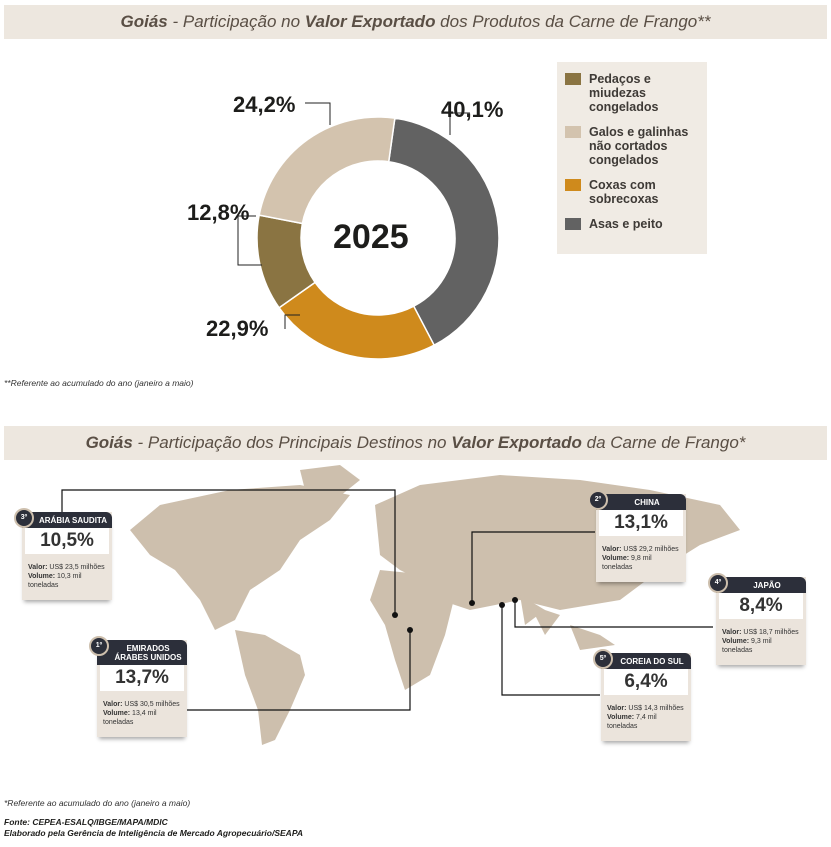  I want to click on country-name: EMIRADOS ÁRABES UNIDOS, so click(142, 652).